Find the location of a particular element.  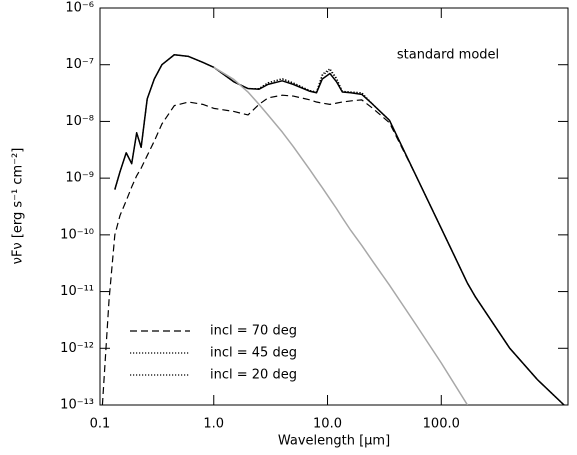

y-tick-label: 10⁻⁸ is located at coordinates (79, 121).